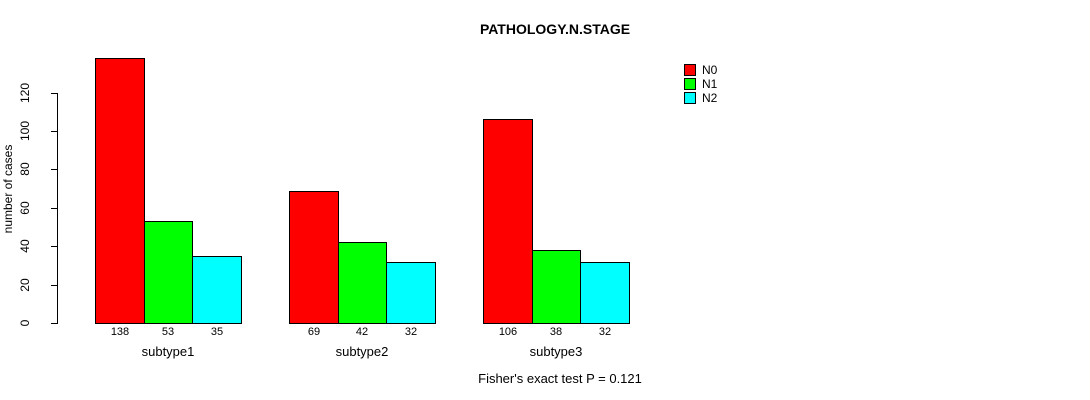 Image resolution: width=1090 pixels, height=400 pixels. I want to click on legend-label: N0, so click(710, 70).